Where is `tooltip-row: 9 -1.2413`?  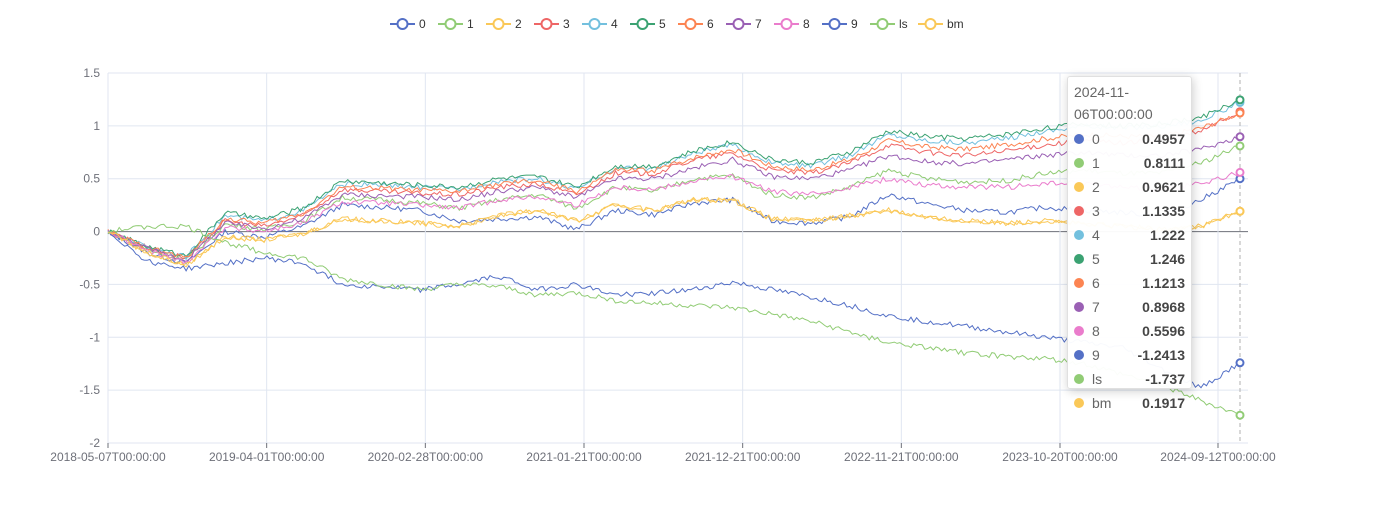 tooltip-row: 9 -1.2413 is located at coordinates (1129, 355).